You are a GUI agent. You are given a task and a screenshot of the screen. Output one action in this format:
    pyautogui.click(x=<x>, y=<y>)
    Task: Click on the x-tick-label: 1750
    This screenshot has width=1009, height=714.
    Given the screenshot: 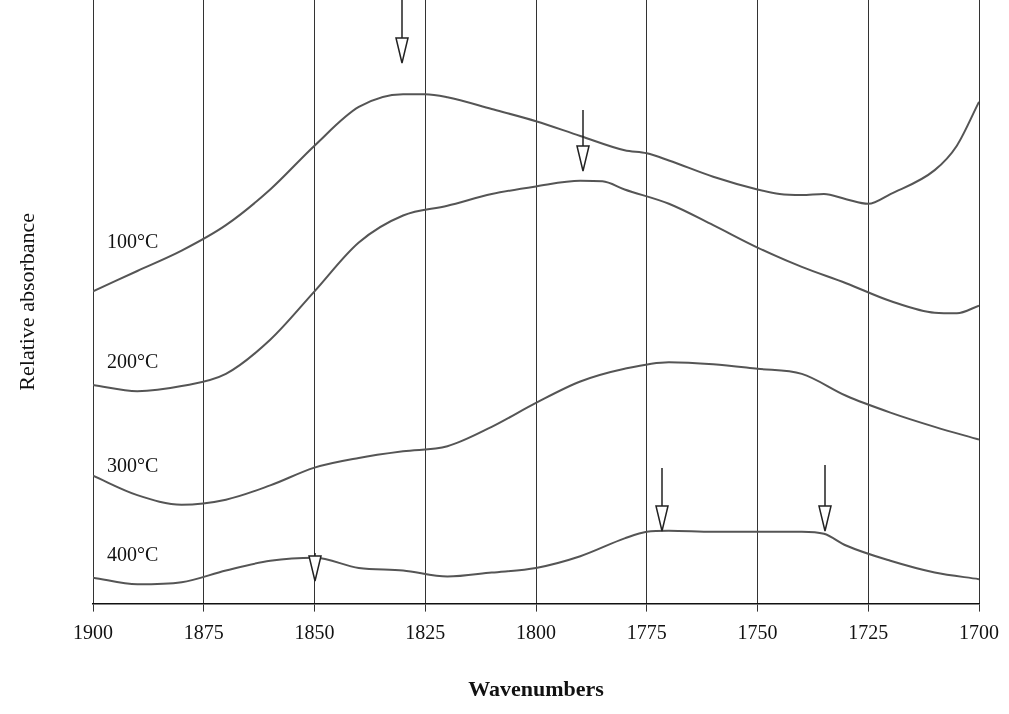 What is the action you would take?
    pyautogui.click(x=757, y=631)
    